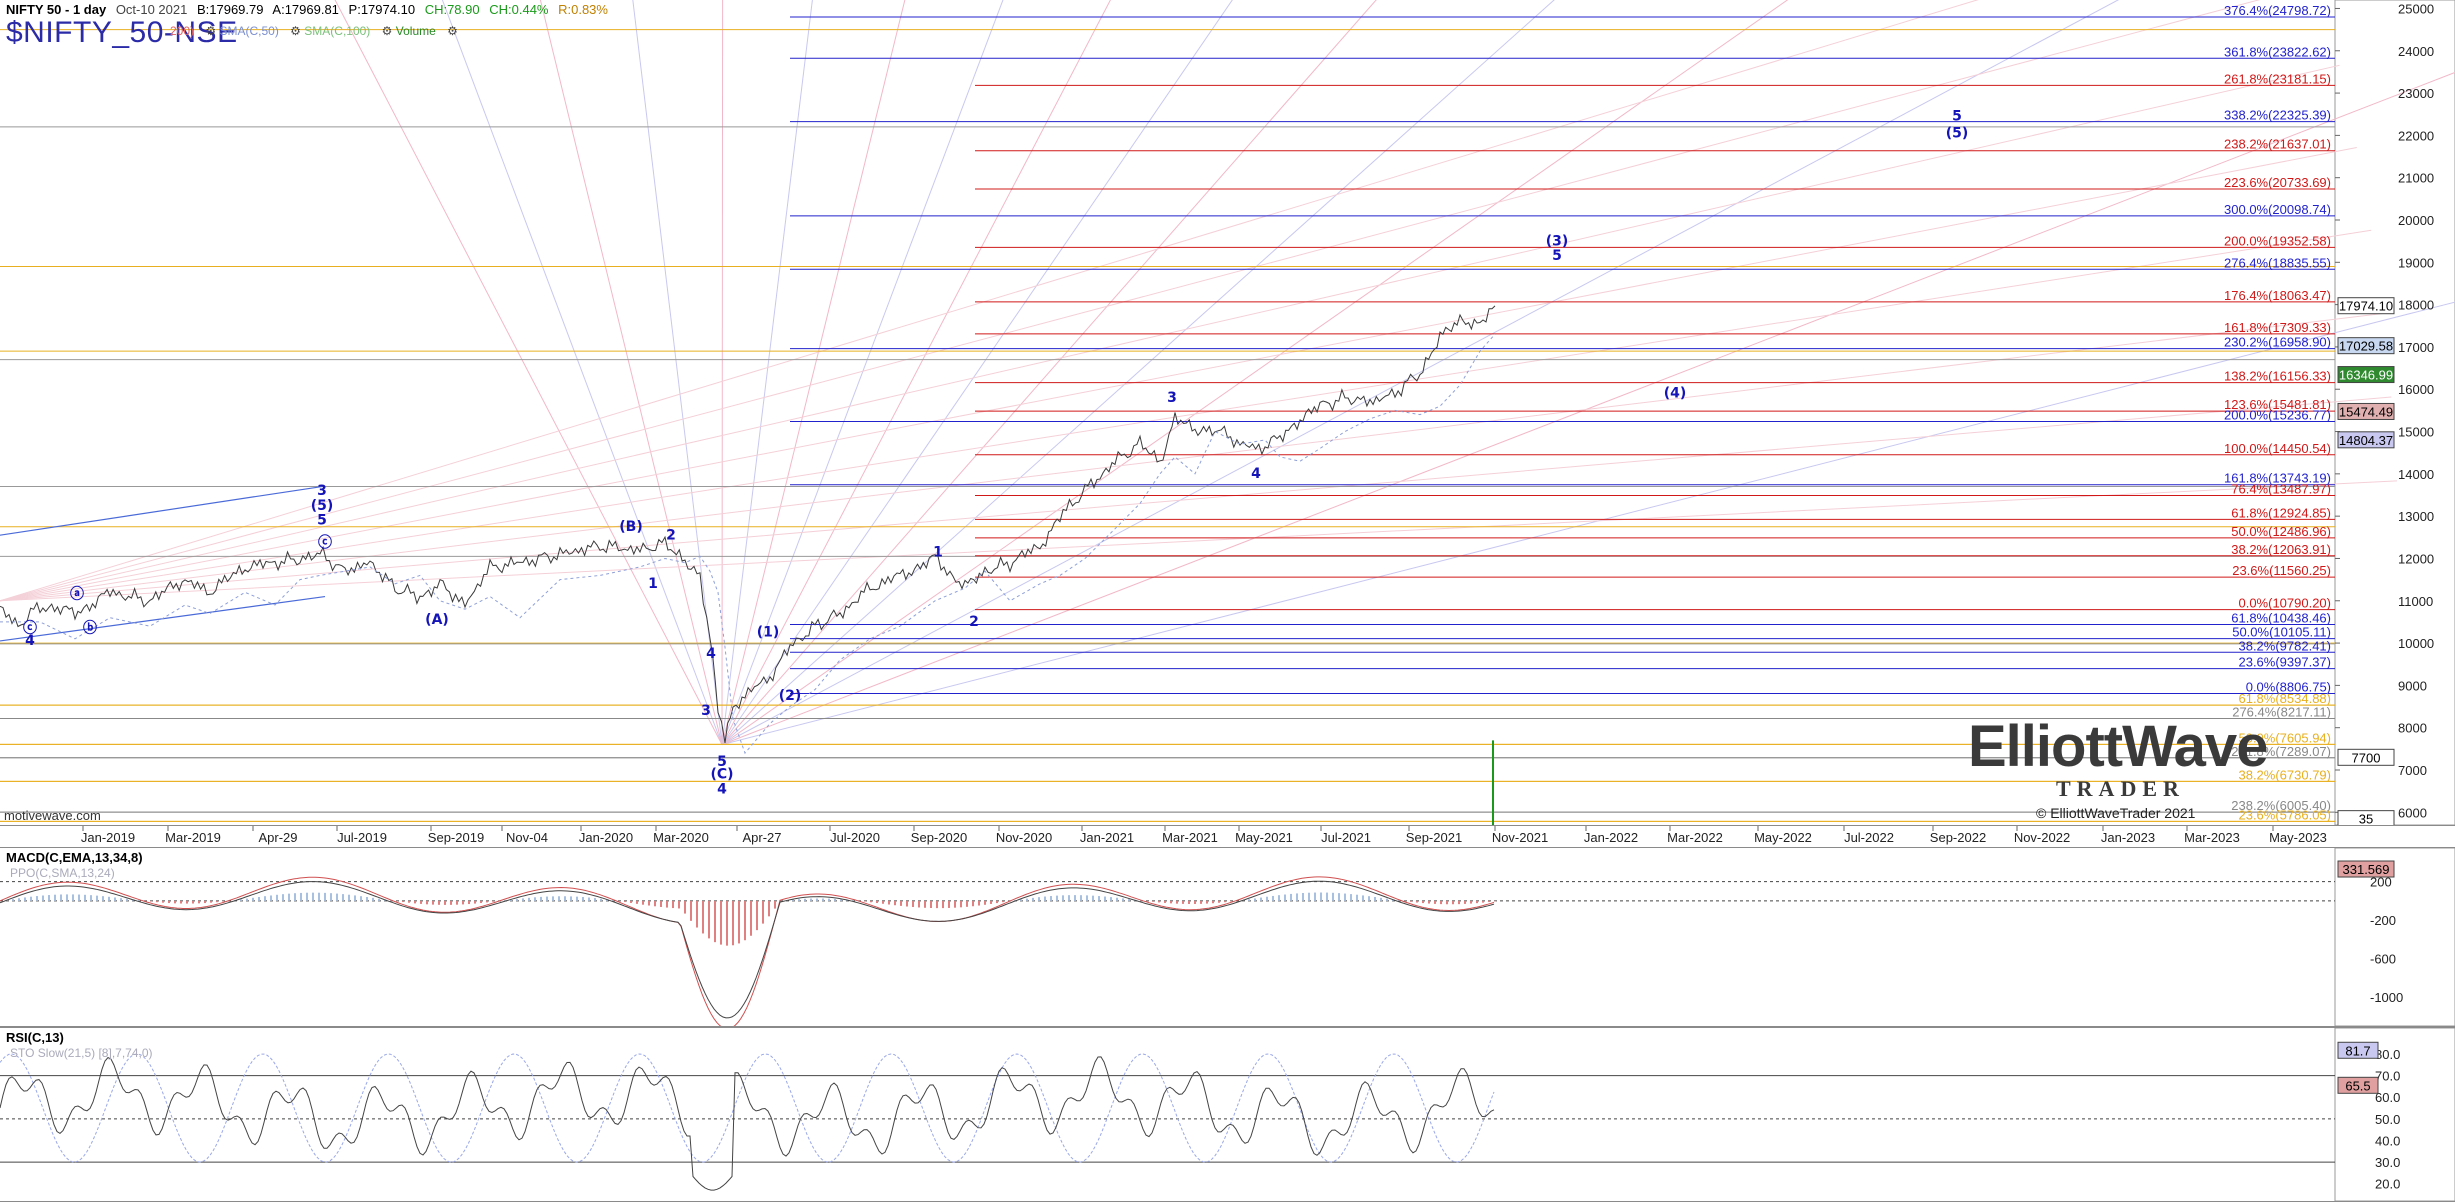  What do you see at coordinates (974, 622) in the screenshot?
I see `wave-label: 2` at bounding box center [974, 622].